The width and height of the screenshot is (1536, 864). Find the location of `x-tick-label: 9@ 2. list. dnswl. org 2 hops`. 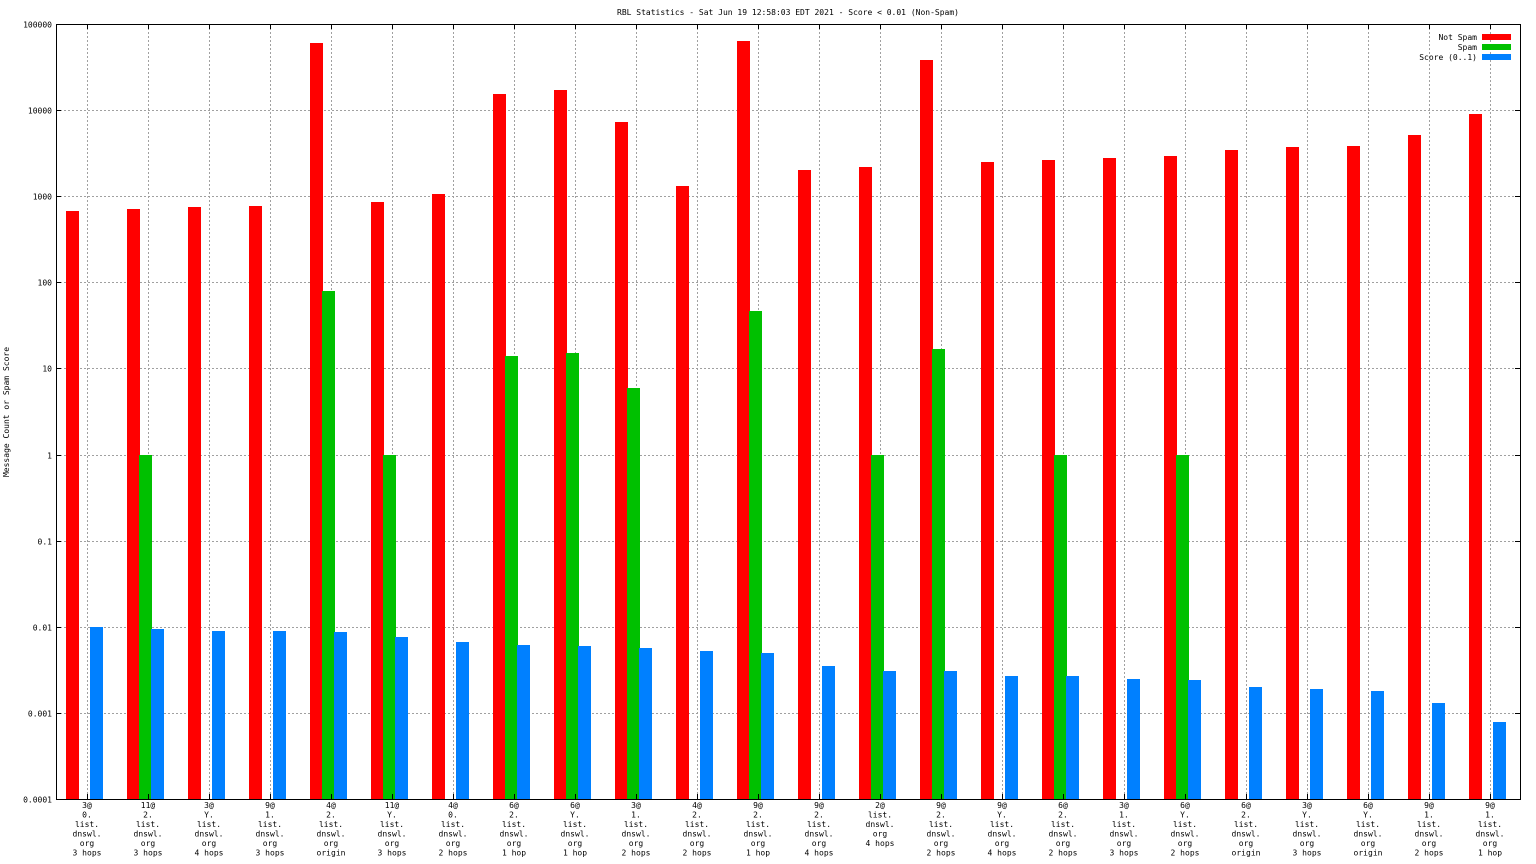

x-tick-label: 9@ 2. list. dnswl. org 2 hops is located at coordinates (941, 829).